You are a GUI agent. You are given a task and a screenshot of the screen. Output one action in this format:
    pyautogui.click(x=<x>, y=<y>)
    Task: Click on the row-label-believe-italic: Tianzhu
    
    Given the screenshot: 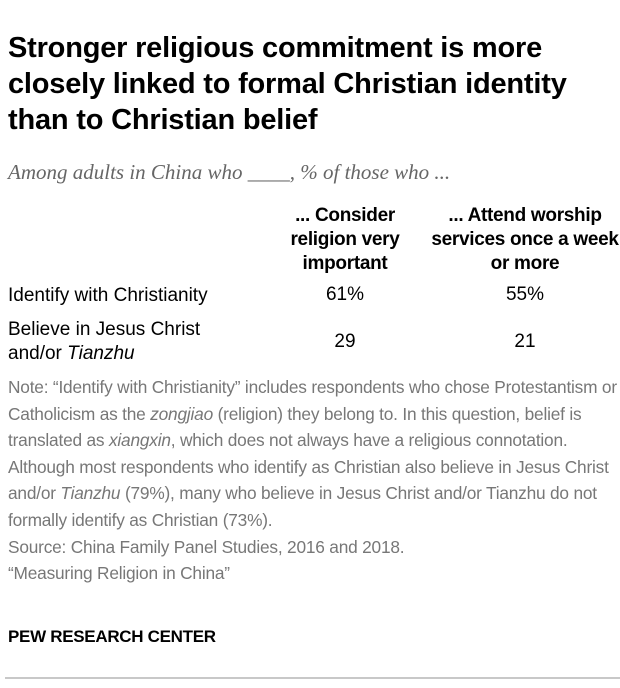 What is the action you would take?
    pyautogui.click(x=101, y=353)
    